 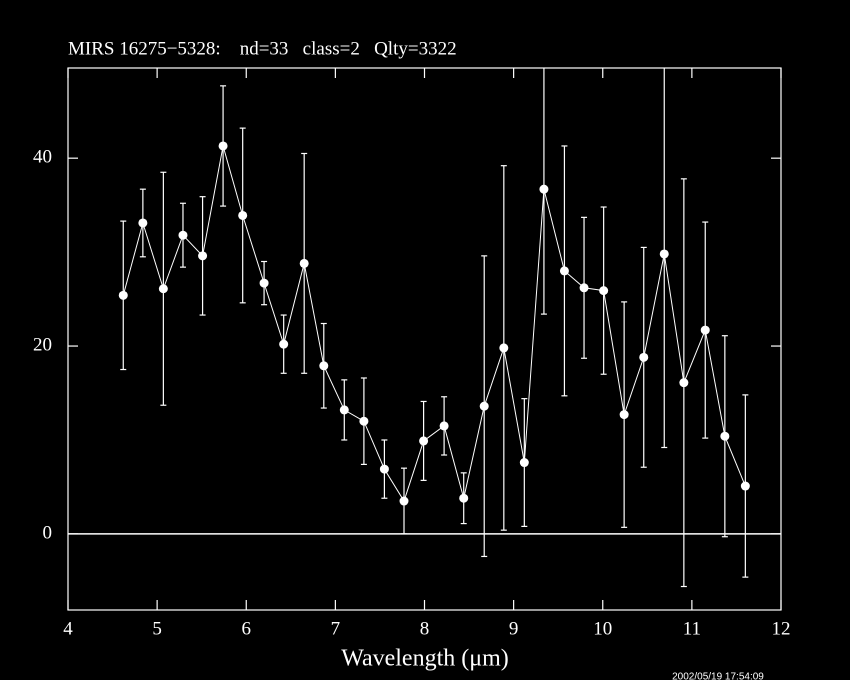 What do you see at coordinates (602, 628) in the screenshot?
I see `x-tick-label: 10` at bounding box center [602, 628].